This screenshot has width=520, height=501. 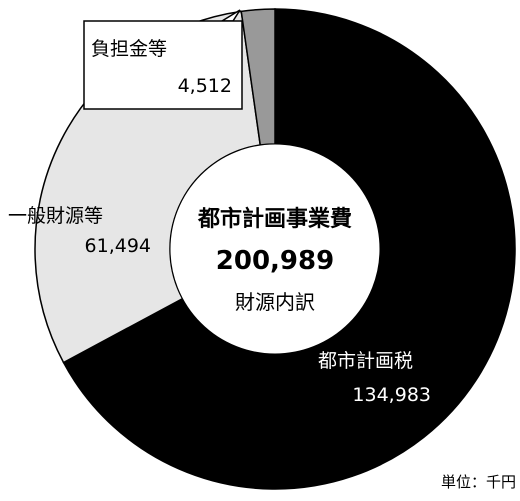 I want to click on unit-label: 単位：千円, so click(x=478, y=482).